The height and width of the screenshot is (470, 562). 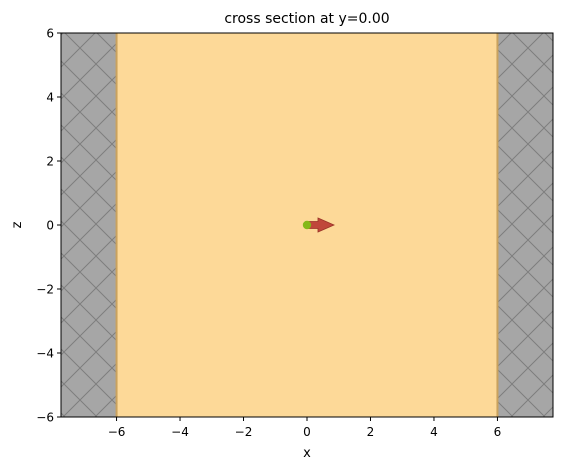 What do you see at coordinates (45, 290) in the screenshot?
I see `y-tick-label: −2` at bounding box center [45, 290].